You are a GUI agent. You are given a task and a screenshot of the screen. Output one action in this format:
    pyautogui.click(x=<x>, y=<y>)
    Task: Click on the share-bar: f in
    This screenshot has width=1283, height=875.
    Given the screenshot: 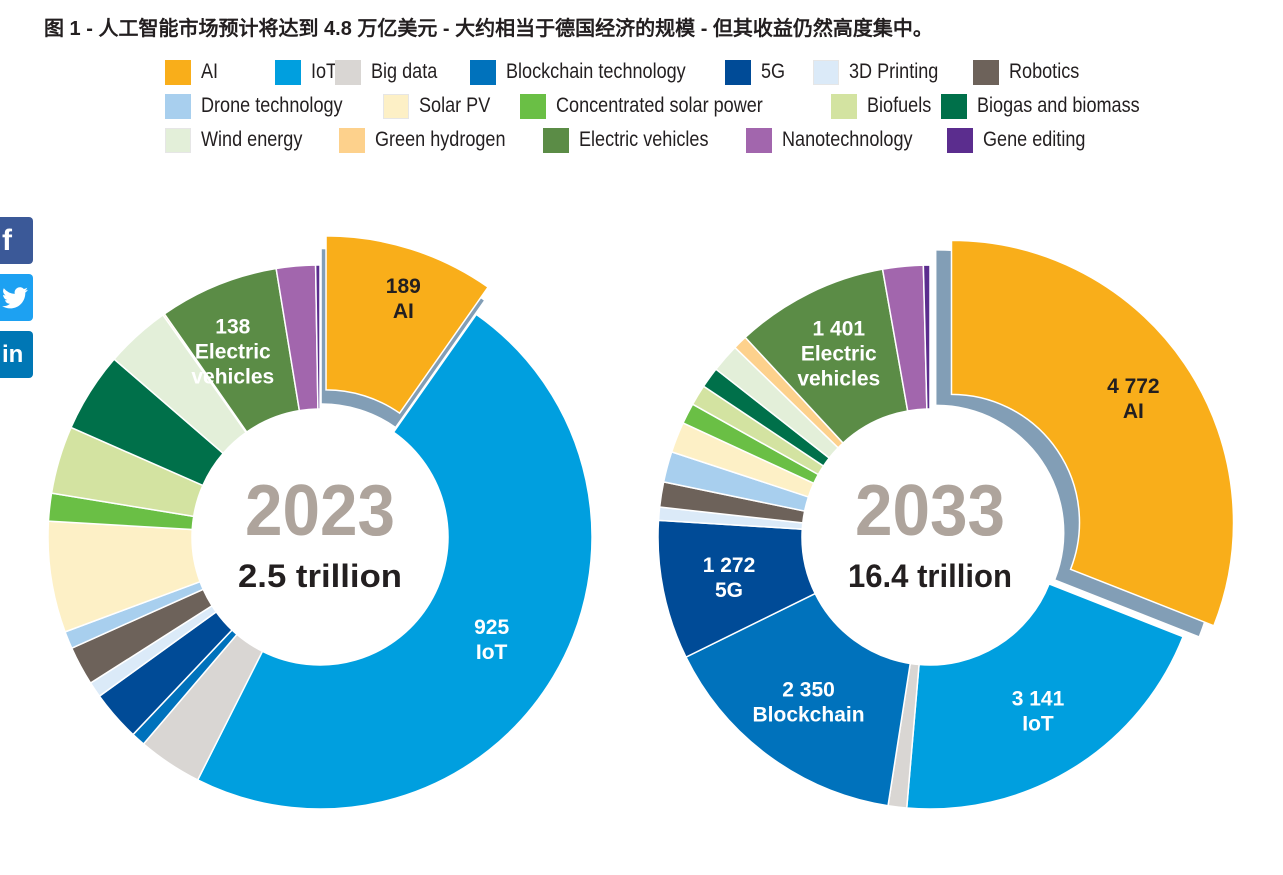 What is the action you would take?
    pyautogui.click(x=16, y=302)
    